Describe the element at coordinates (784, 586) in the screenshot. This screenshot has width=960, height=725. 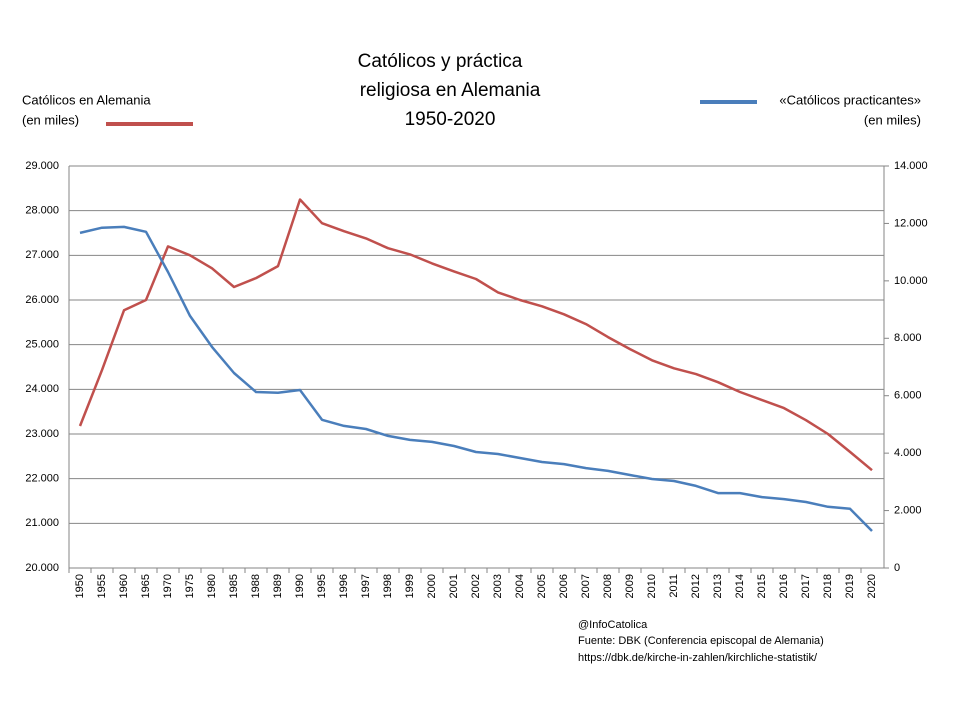
I see `x-tick-label: 2016` at that location.